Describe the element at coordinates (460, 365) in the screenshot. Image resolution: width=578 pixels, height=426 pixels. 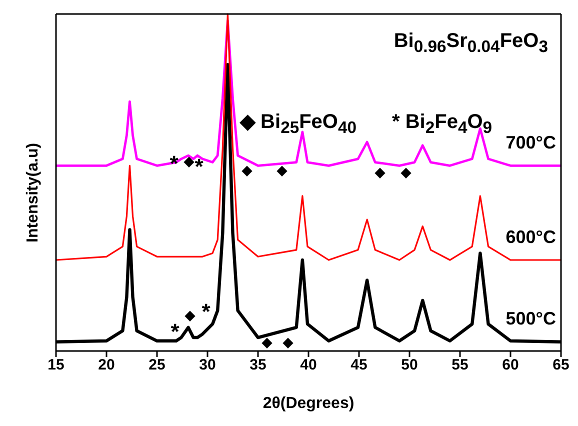
I see `x-tick-label: 55` at that location.